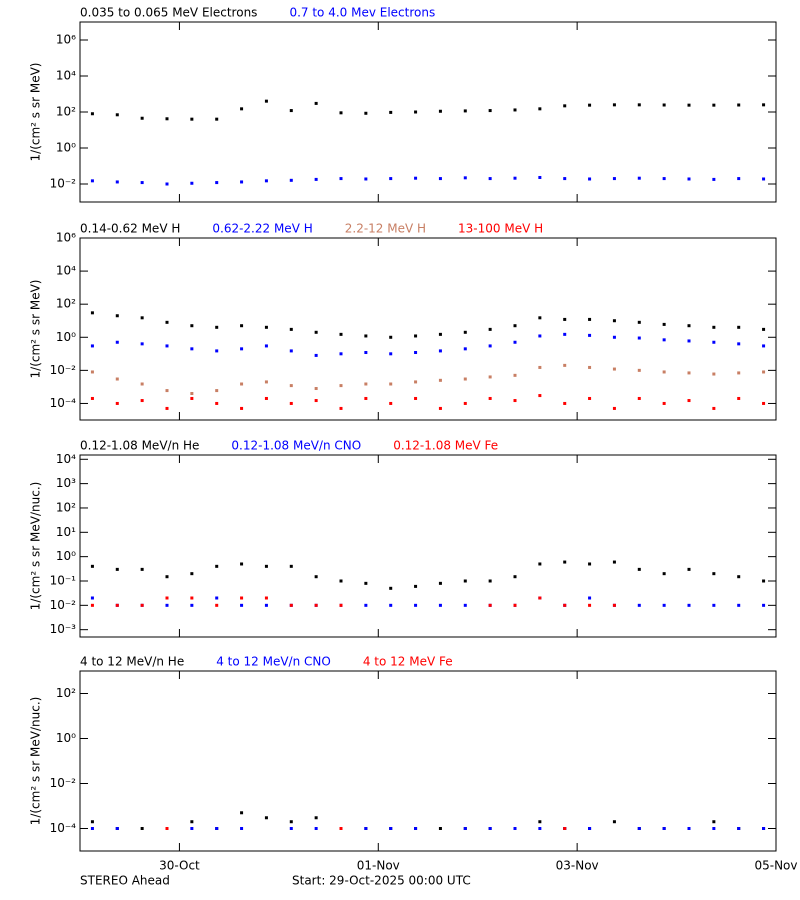  Describe the element at coordinates (66, 532) in the screenshot. I see `y-tick-label: 10¹` at that location.